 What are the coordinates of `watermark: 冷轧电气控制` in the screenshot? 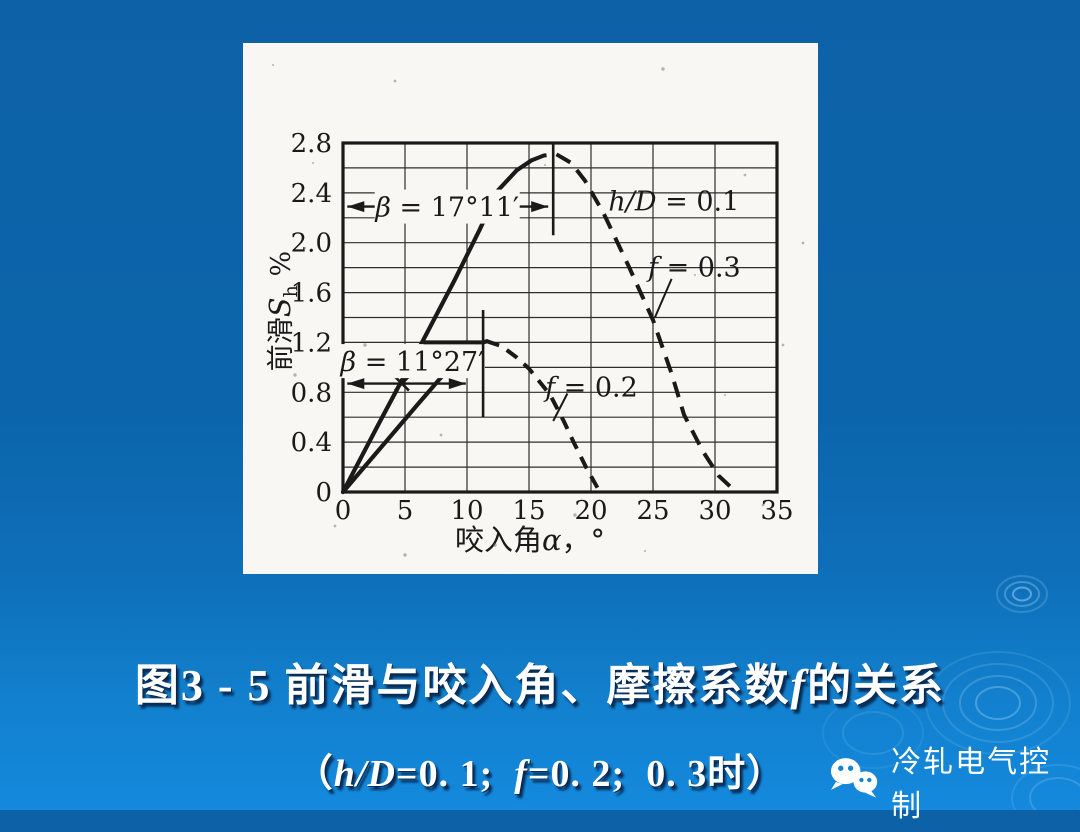 It's located at (953, 781).